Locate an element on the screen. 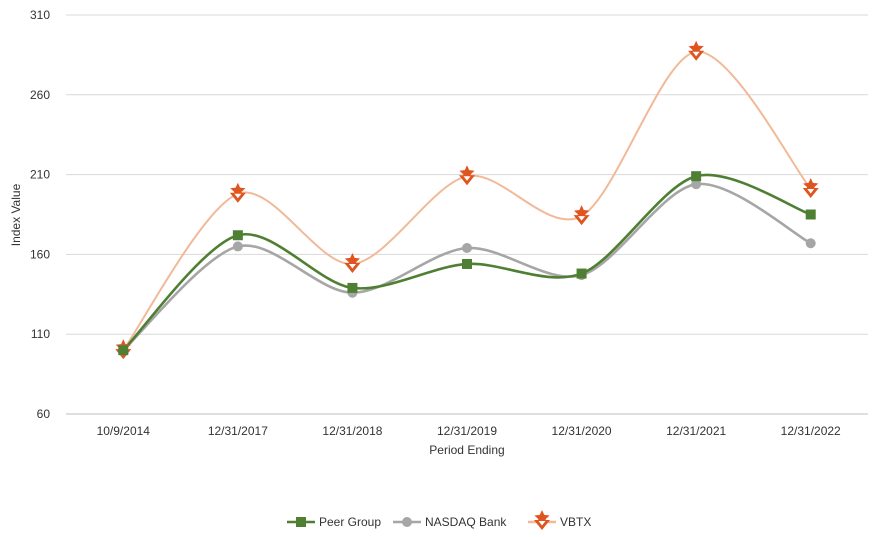 Image resolution: width=885 pixels, height=537 pixels. legend: Peer Group NASDAQ Bank VBTX is located at coordinates (439, 520).